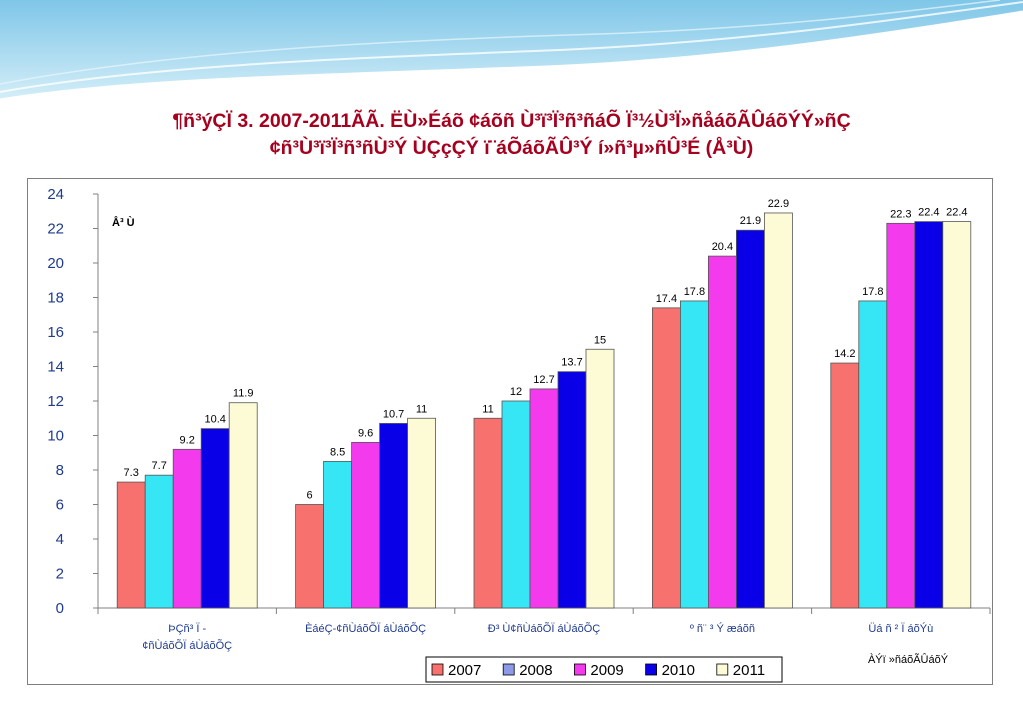 This screenshot has width=1023, height=708. What do you see at coordinates (131, 473) in the screenshot?
I see `data-label-2007: 7.3` at bounding box center [131, 473].